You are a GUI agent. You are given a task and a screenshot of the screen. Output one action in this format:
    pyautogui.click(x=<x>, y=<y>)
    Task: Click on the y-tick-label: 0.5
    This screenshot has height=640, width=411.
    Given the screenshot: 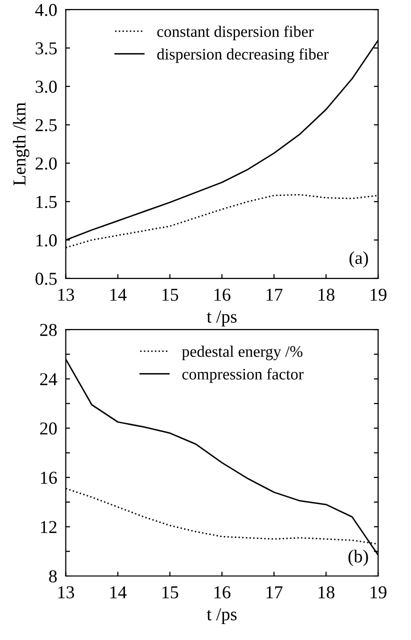 What is the action you would take?
    pyautogui.click(x=46, y=278)
    